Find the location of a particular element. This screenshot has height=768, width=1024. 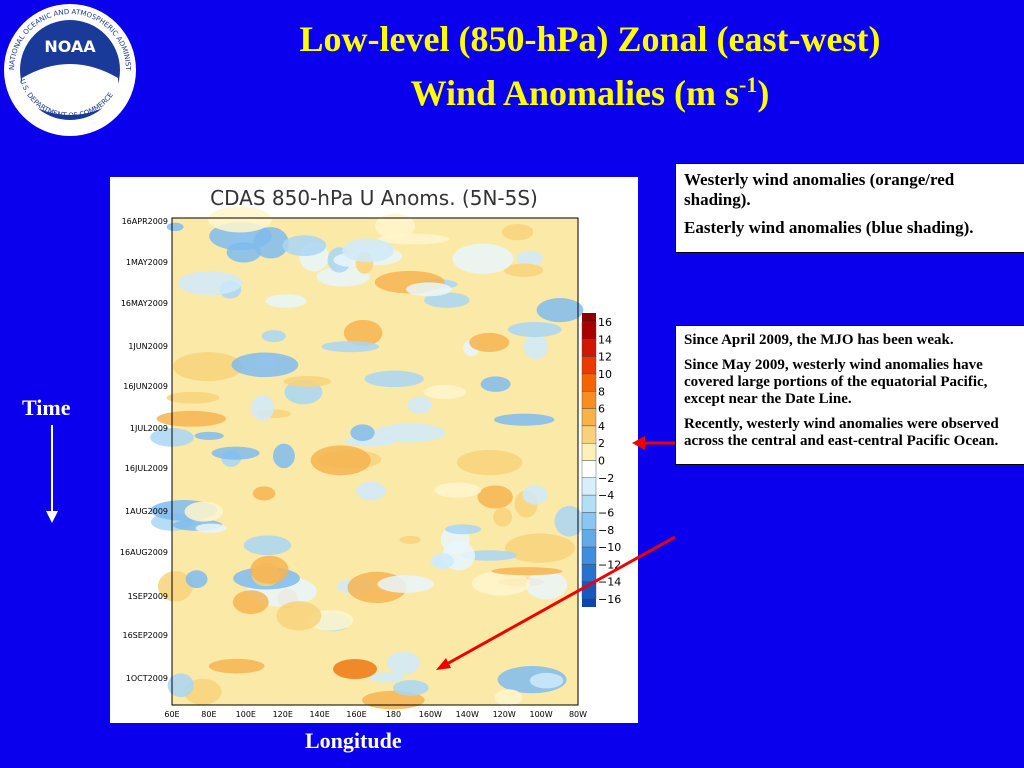

longitude-tick-label: 100E is located at coordinates (246, 714).